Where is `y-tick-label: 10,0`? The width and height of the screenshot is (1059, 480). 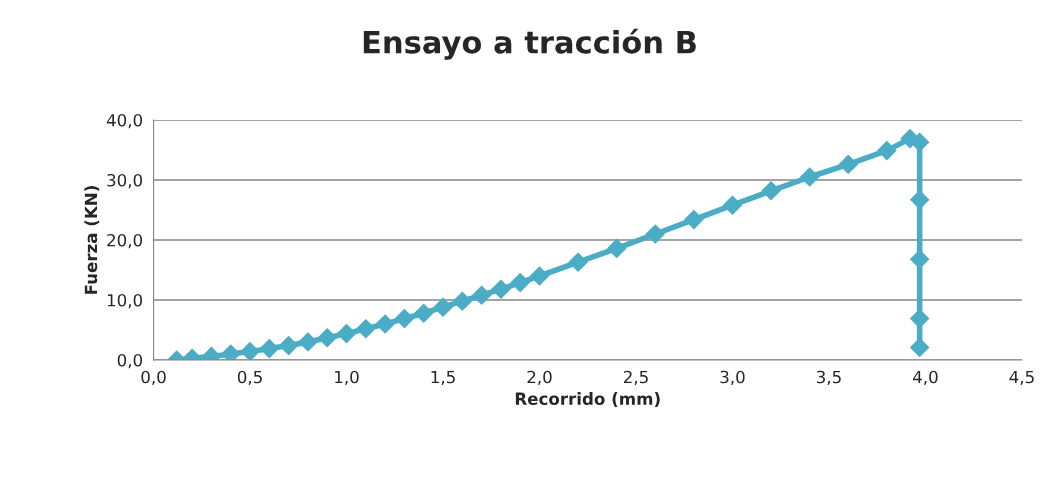 y-tick-label: 10,0 is located at coordinates (125, 301).